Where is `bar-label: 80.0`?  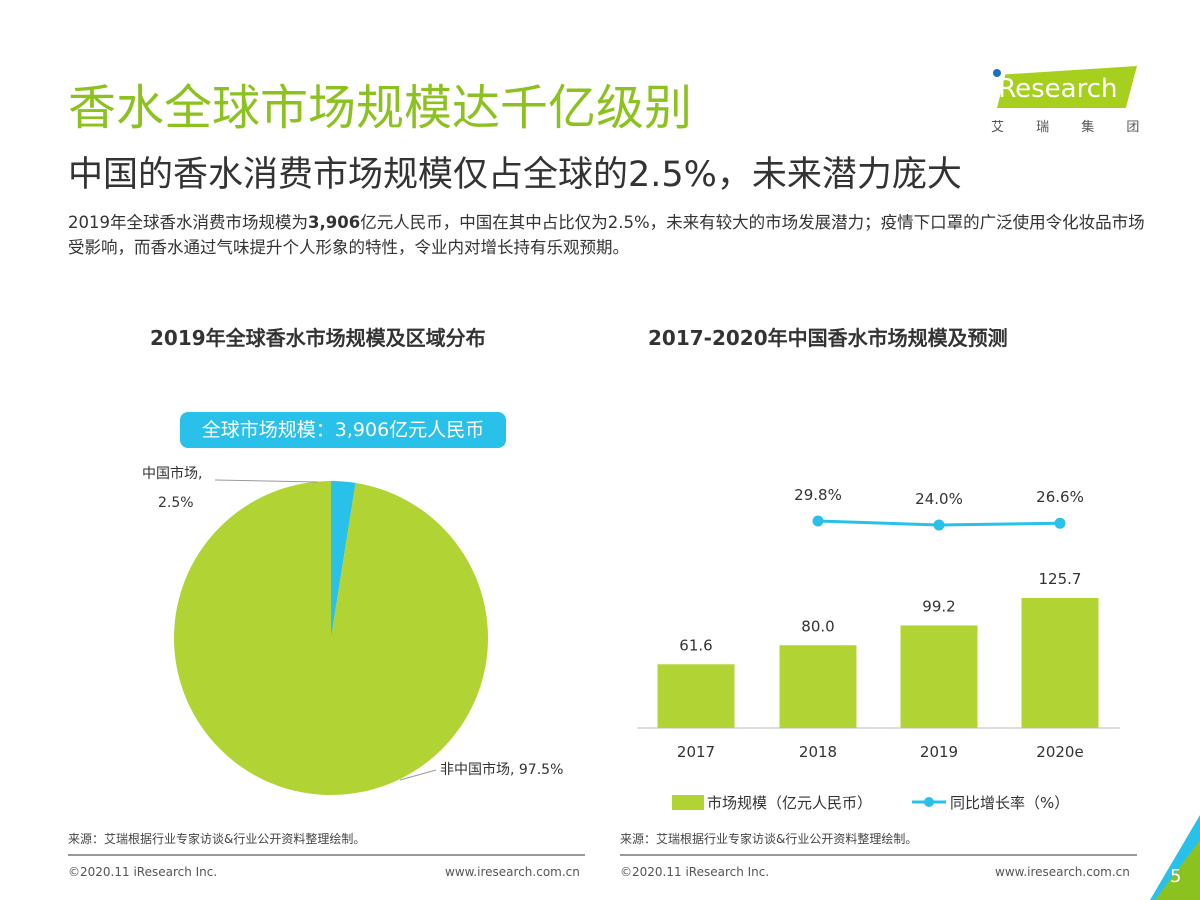
bar-label: 80.0 is located at coordinates (817, 626).